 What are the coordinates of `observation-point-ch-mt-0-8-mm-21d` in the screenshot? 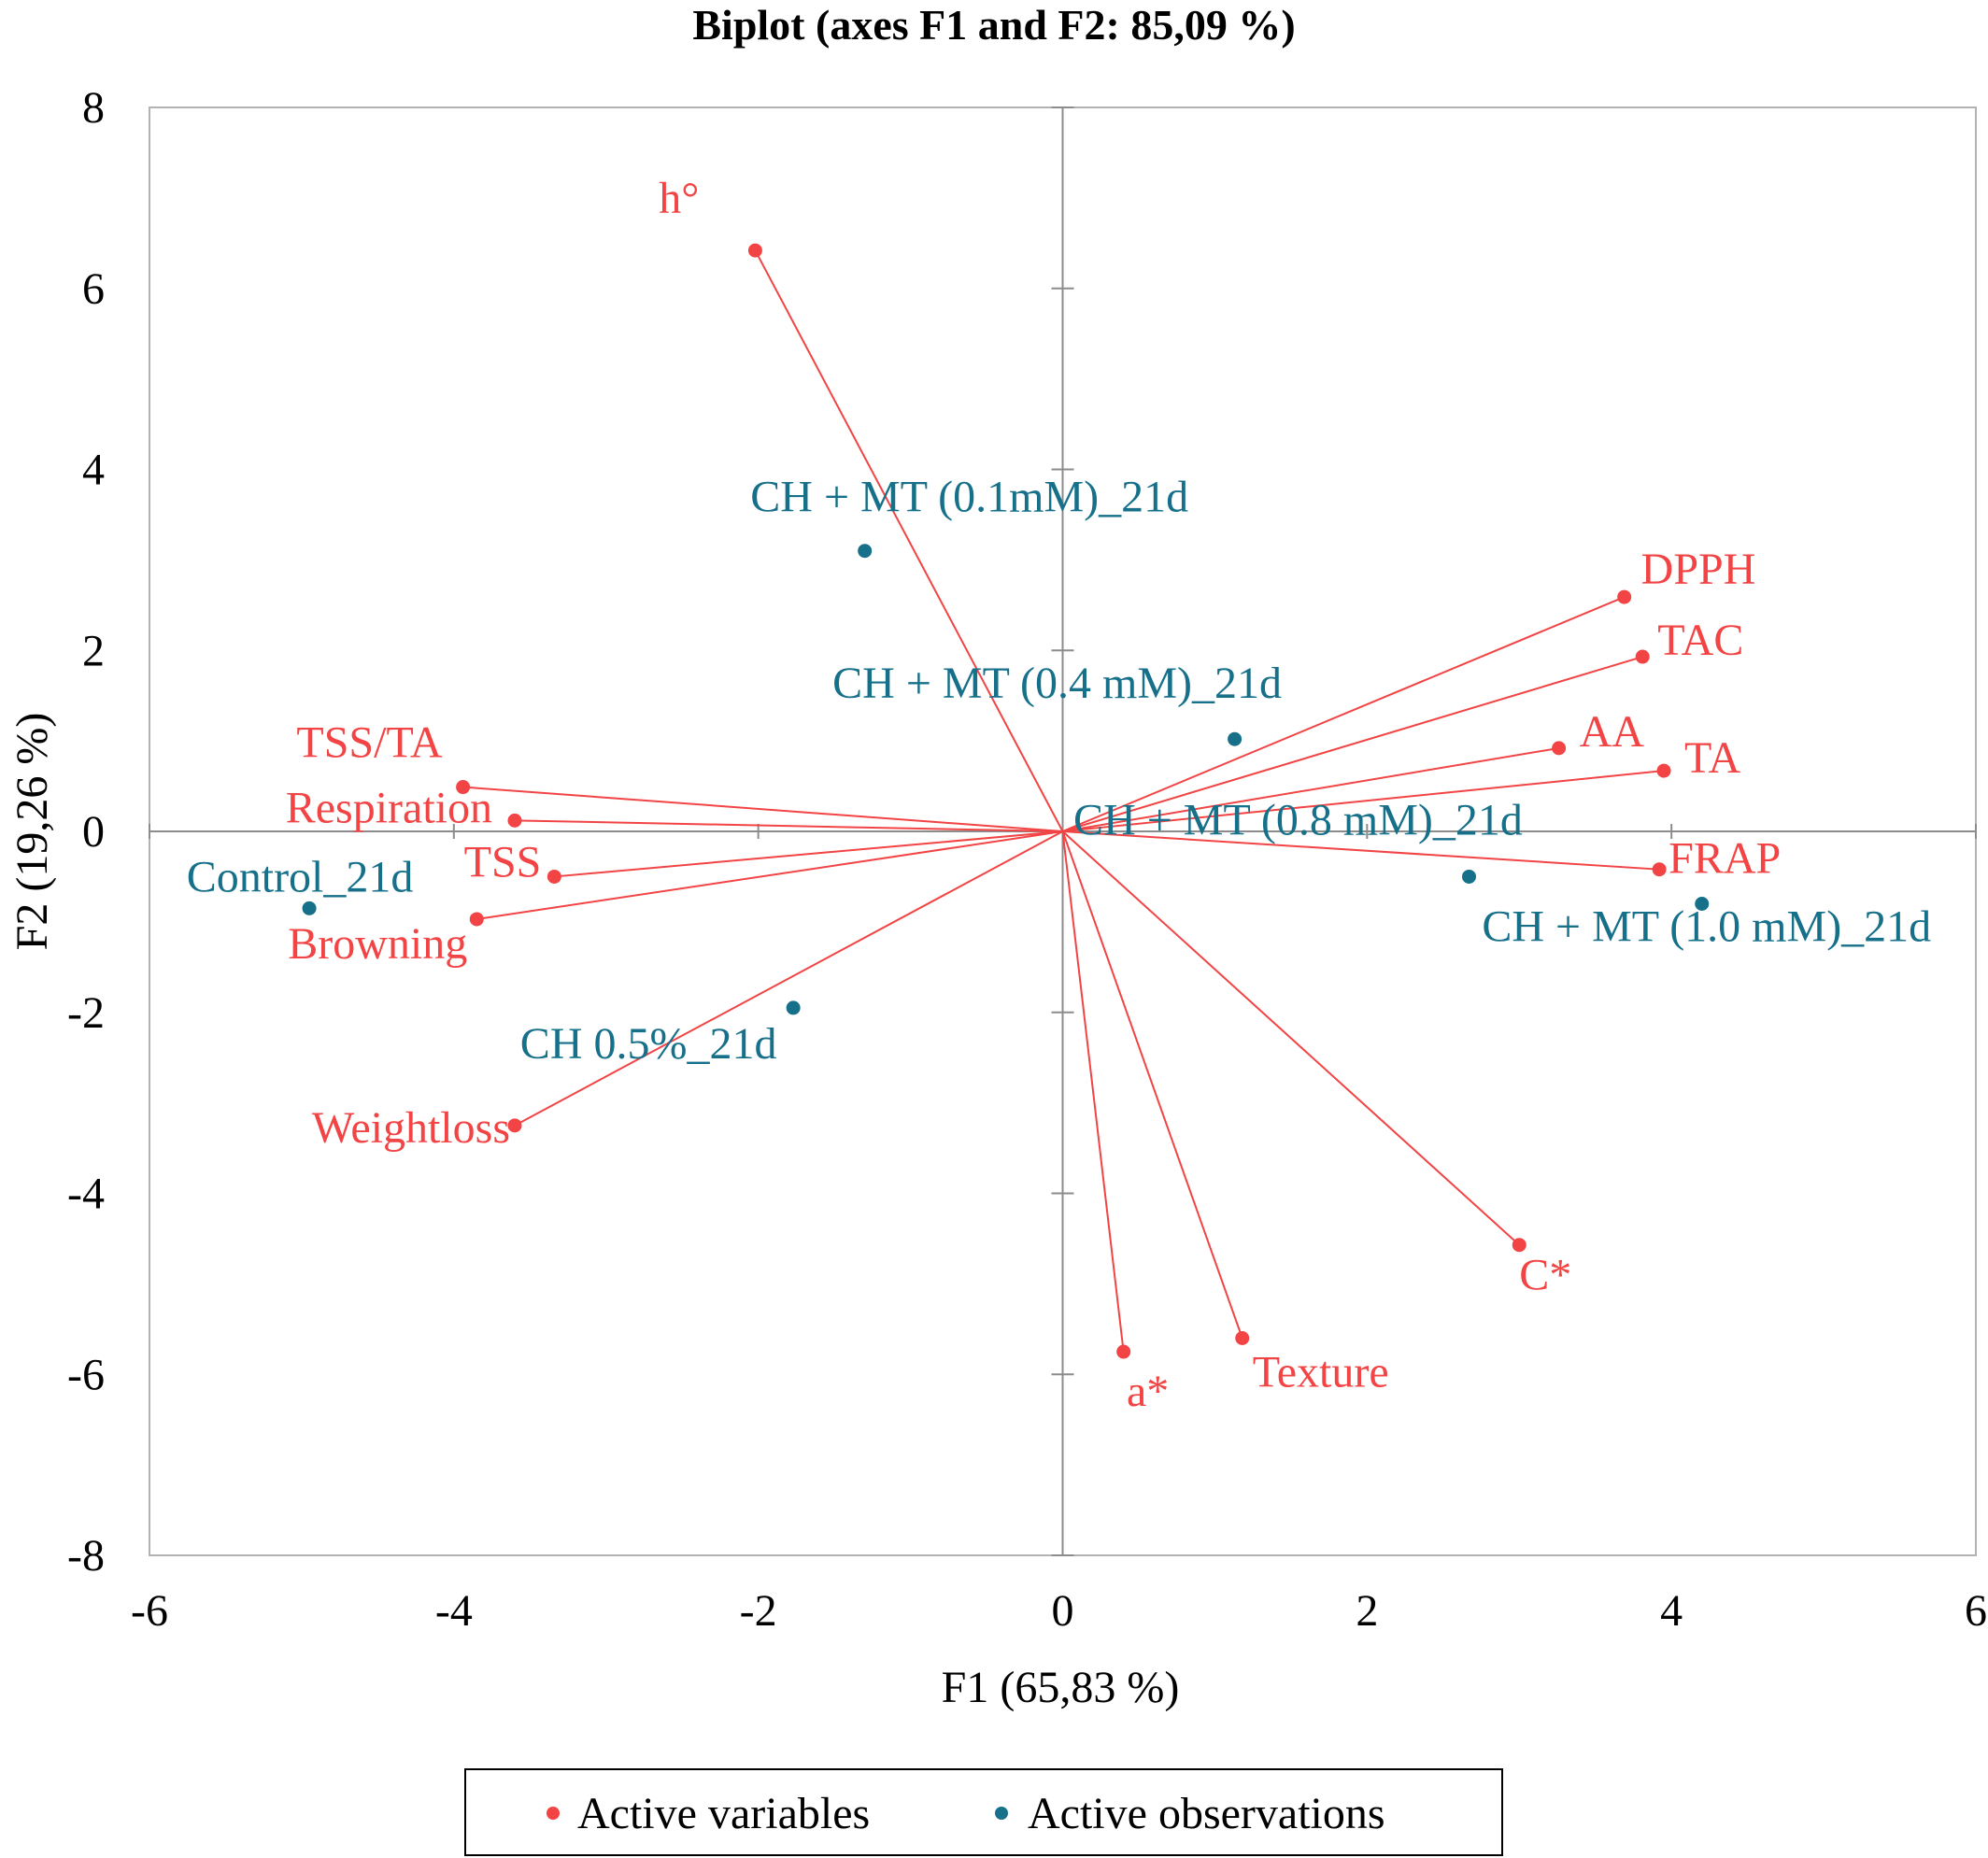 It's located at (1468, 877).